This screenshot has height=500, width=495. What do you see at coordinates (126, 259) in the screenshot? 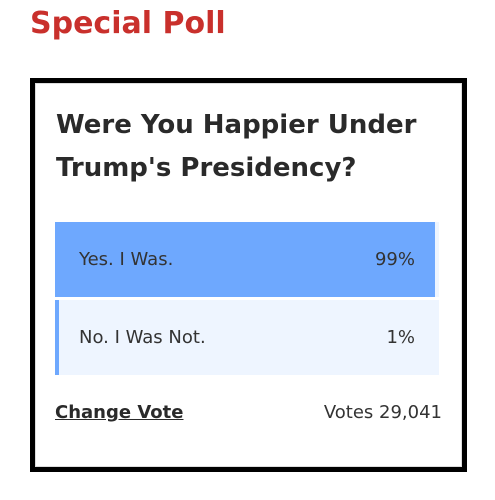
I see `option-label: Yes. I Was.` at bounding box center [126, 259].